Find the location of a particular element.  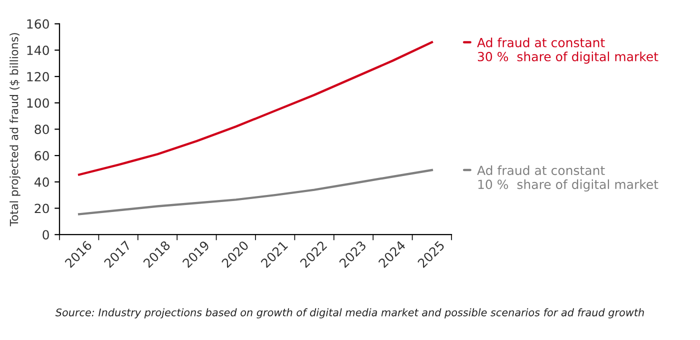

y-tick-label: 160 is located at coordinates (38, 24).